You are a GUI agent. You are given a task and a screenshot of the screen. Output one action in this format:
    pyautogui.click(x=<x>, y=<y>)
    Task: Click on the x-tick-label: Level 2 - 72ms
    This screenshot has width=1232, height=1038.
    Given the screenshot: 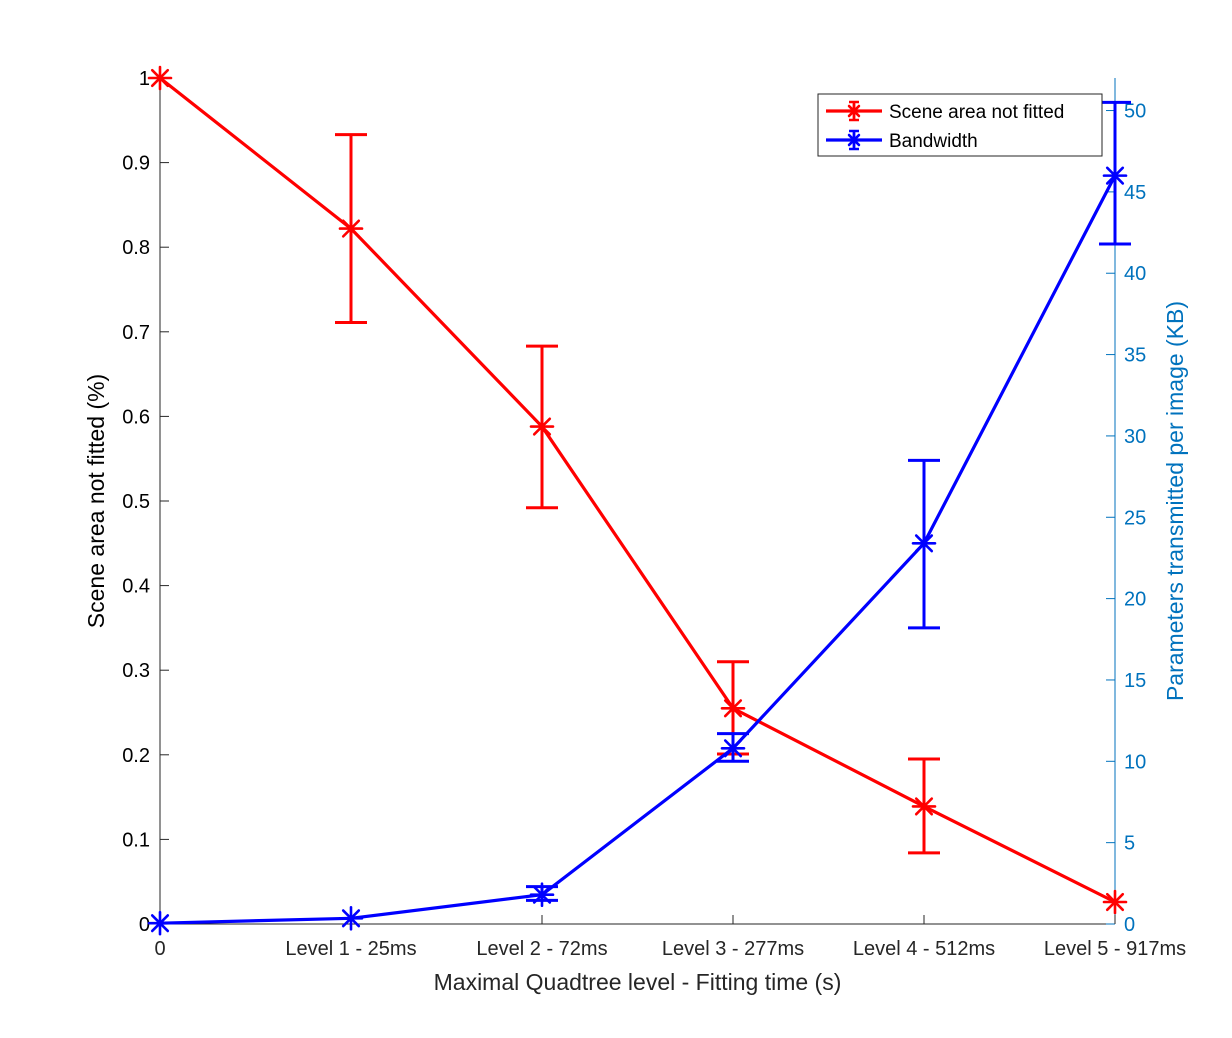 What is the action you would take?
    pyautogui.click(x=541, y=949)
    